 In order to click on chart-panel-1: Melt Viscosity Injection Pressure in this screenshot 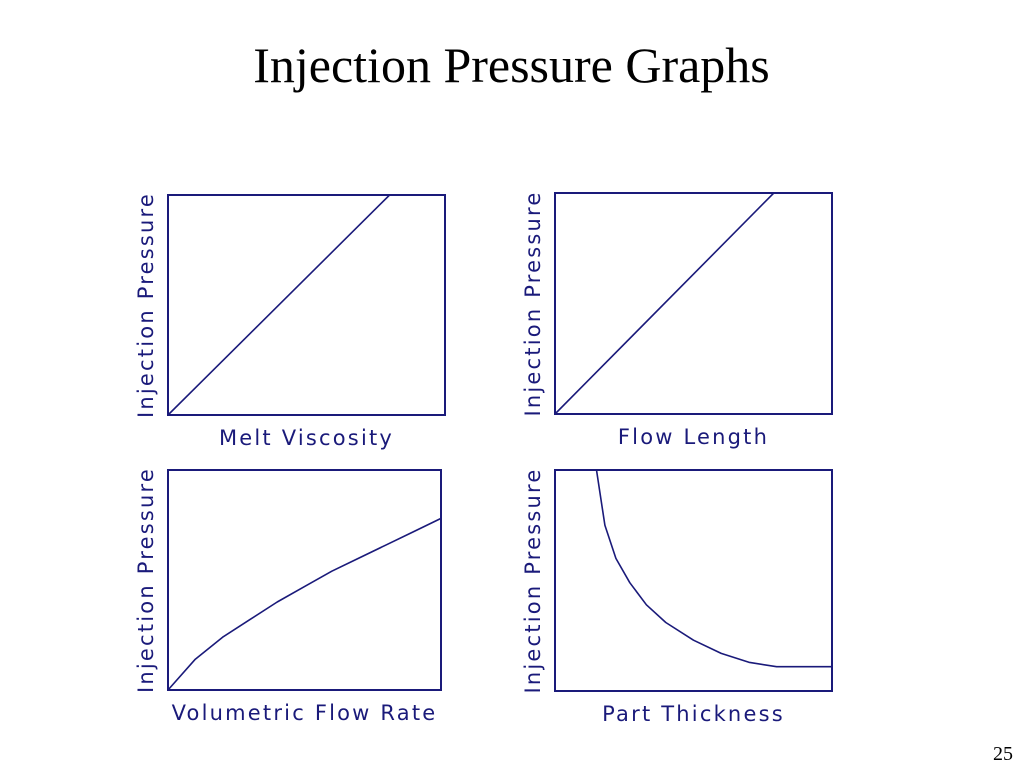, I will do `click(290, 321)`.